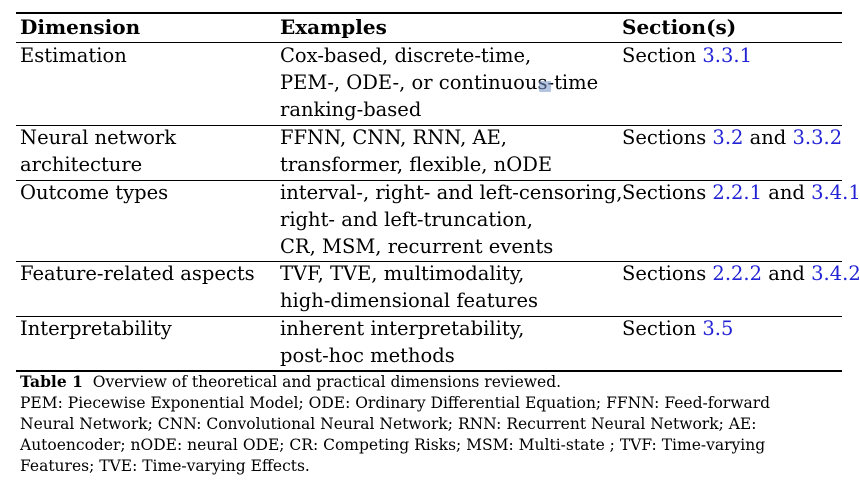  Describe the element at coordinates (545, 86) in the screenshot. I see `text-cursor-marker` at that location.